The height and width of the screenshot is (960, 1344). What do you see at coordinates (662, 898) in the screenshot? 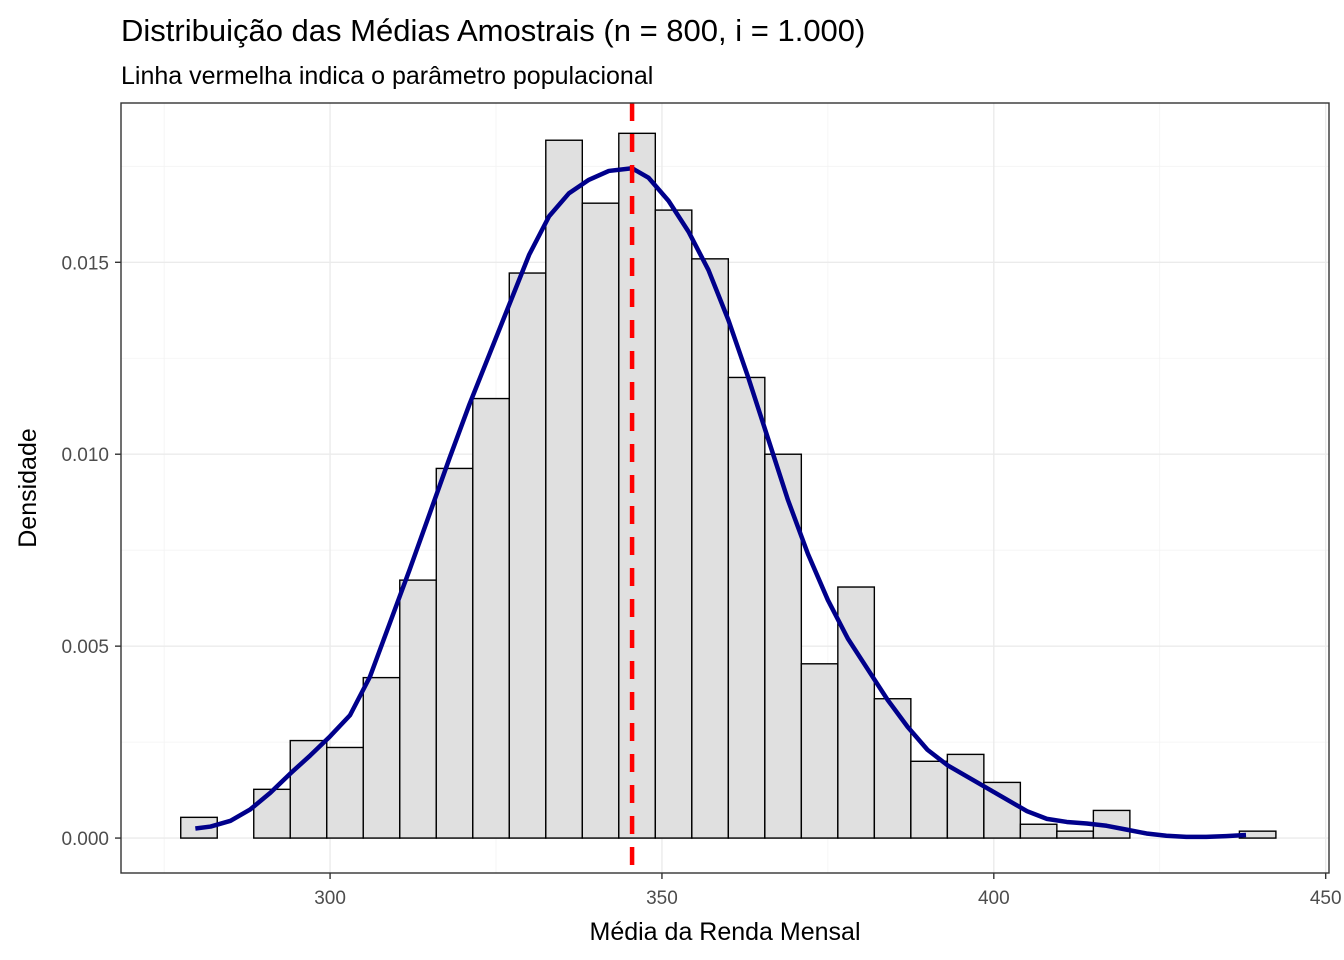
I see `x-tick-label: 350` at bounding box center [662, 898].